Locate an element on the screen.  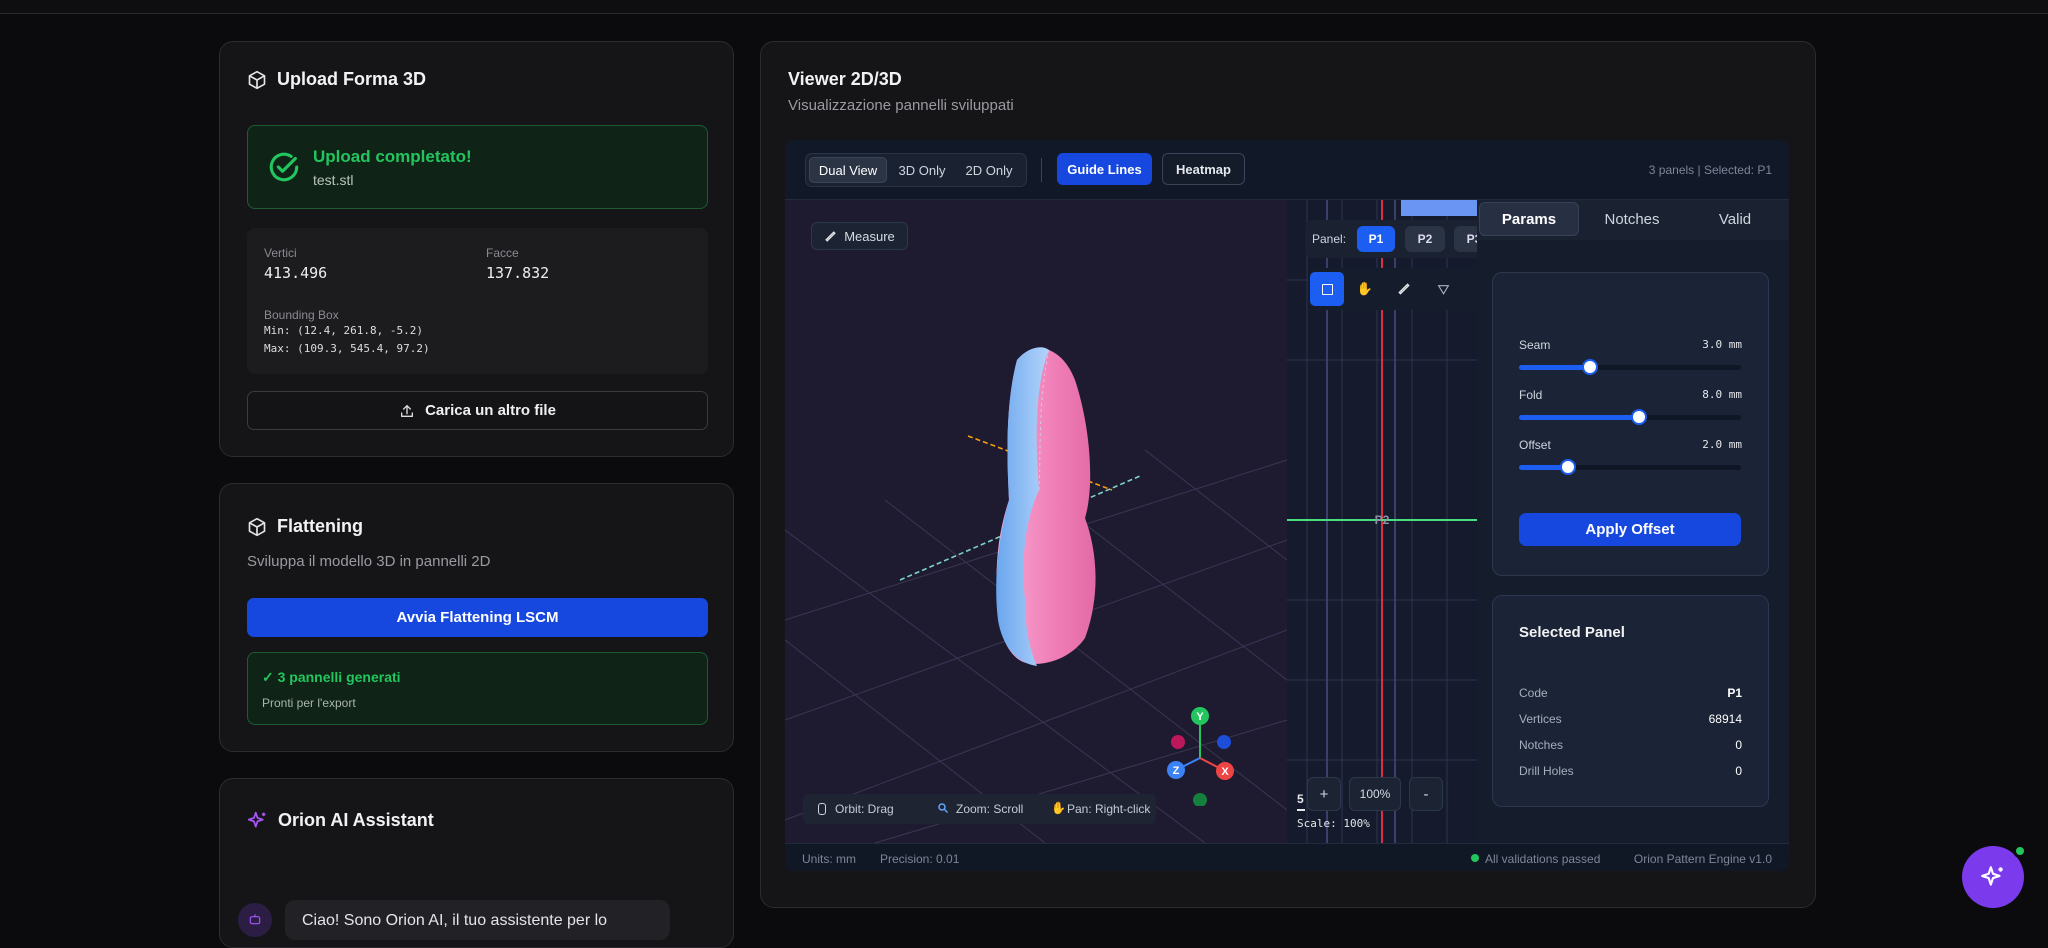
param-slider-offset is located at coordinates (1630, 467).